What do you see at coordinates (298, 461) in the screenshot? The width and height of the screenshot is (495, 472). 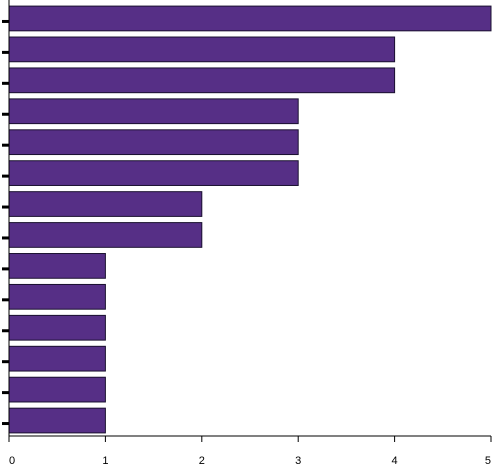 I see `x-tick-label-3: 3` at bounding box center [298, 461].